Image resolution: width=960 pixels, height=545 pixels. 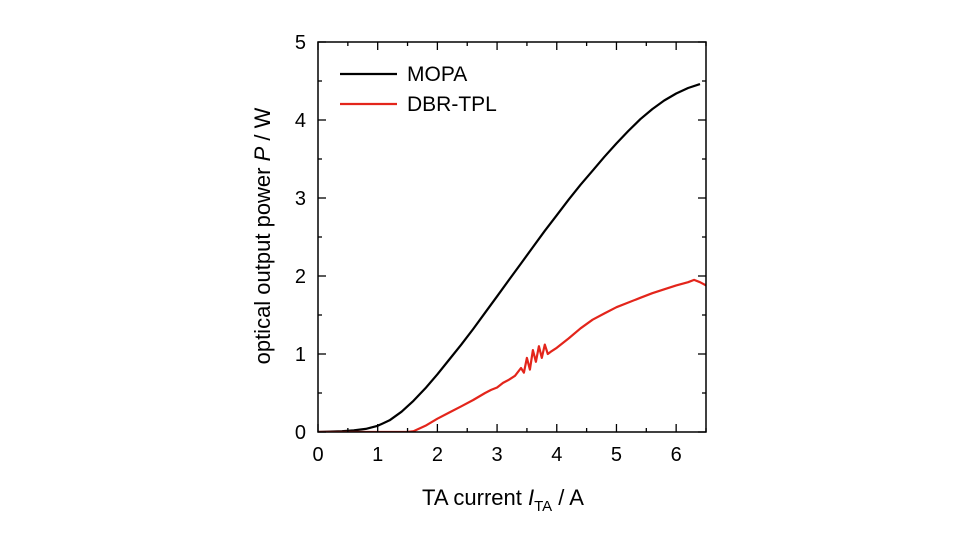 I want to click on x-tick-label: 5, so click(x=616, y=455).